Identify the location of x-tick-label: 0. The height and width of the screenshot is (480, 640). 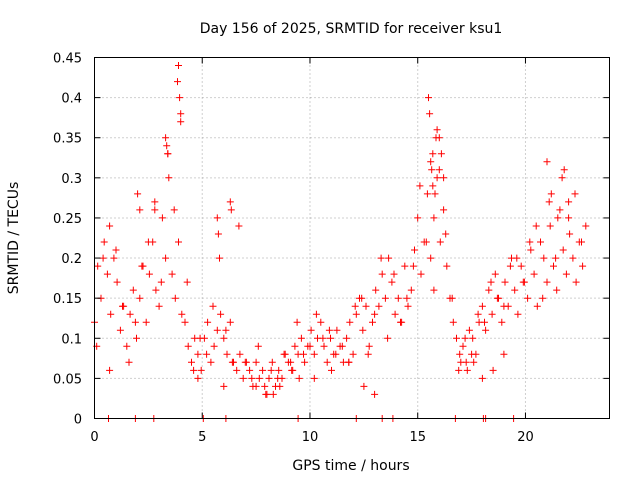
(94, 437).